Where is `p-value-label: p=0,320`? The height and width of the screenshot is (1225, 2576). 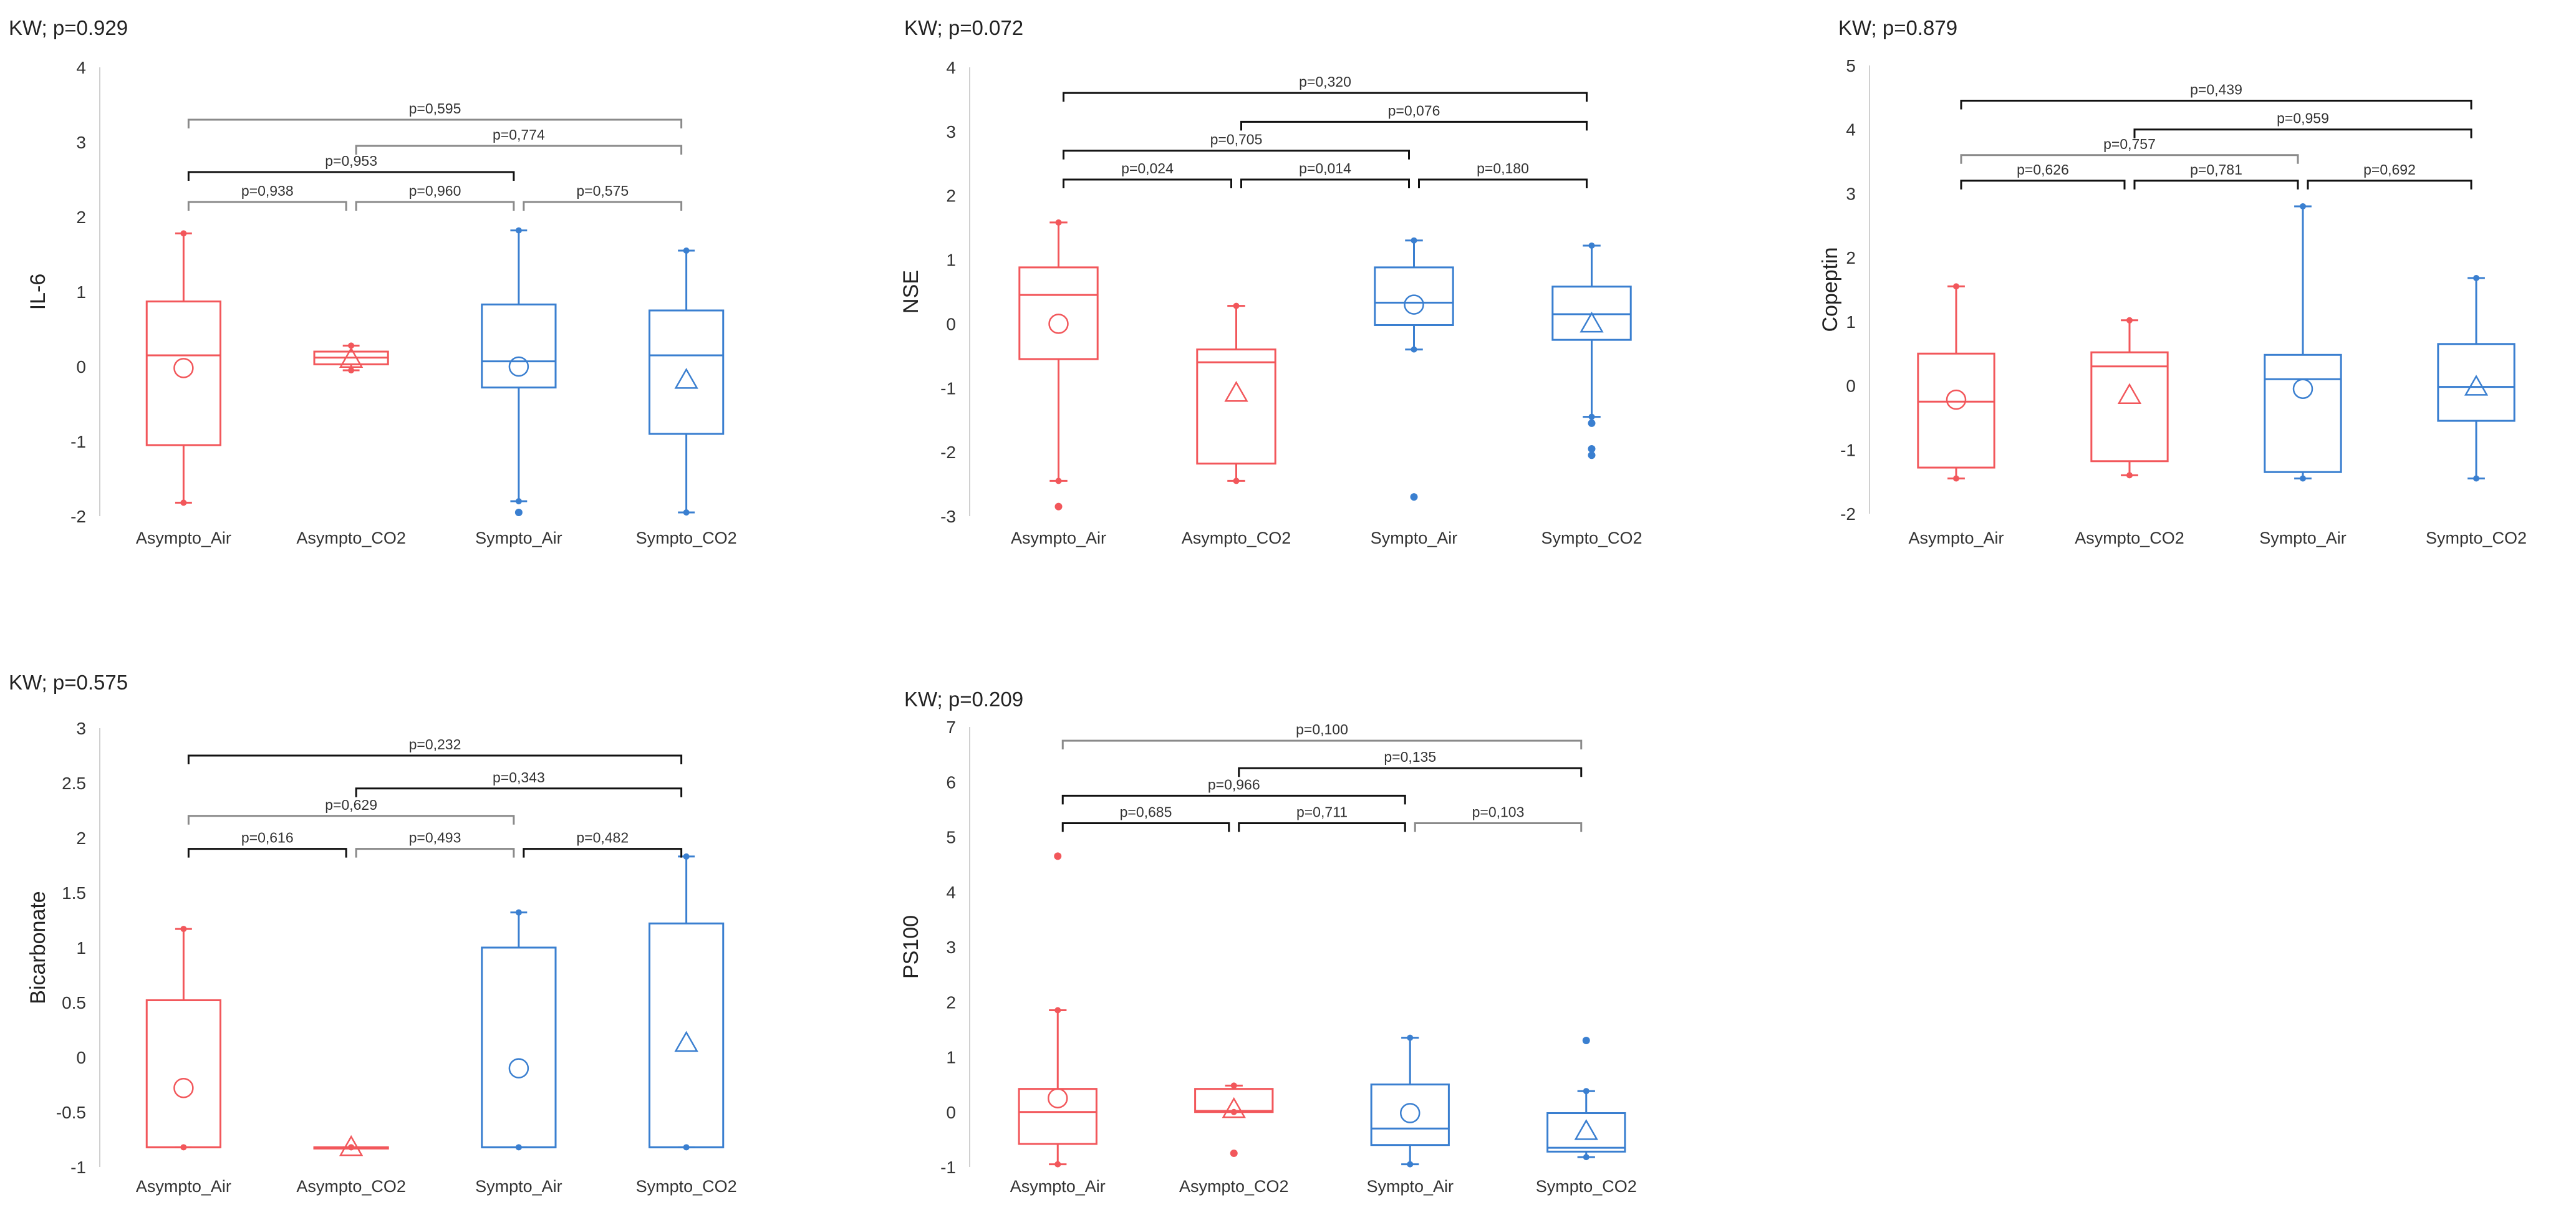 p-value-label: p=0,320 is located at coordinates (1325, 82).